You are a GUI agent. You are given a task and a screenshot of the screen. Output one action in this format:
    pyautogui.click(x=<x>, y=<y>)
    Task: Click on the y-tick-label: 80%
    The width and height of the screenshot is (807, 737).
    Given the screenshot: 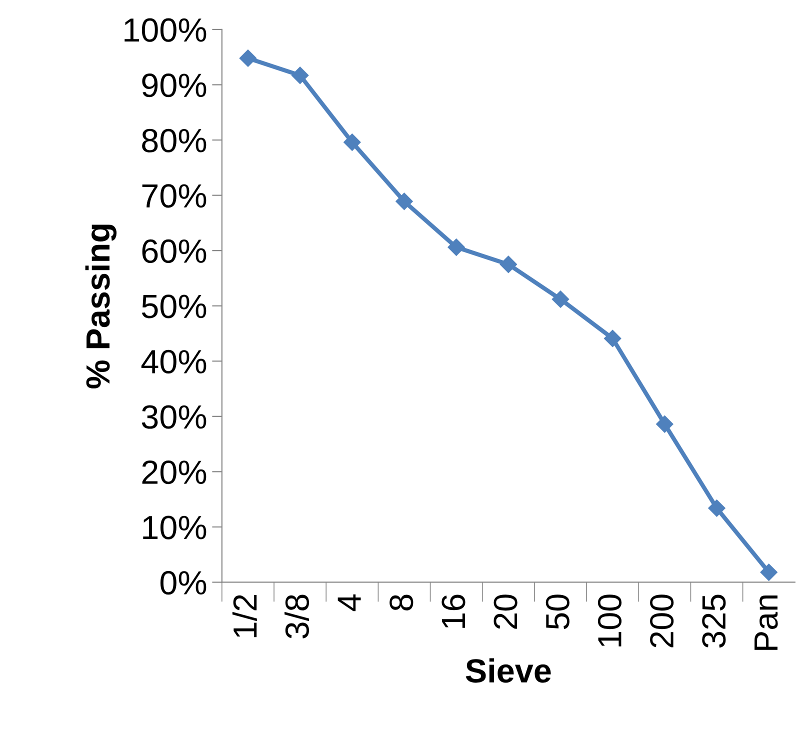 What is the action you would take?
    pyautogui.click(x=174, y=140)
    